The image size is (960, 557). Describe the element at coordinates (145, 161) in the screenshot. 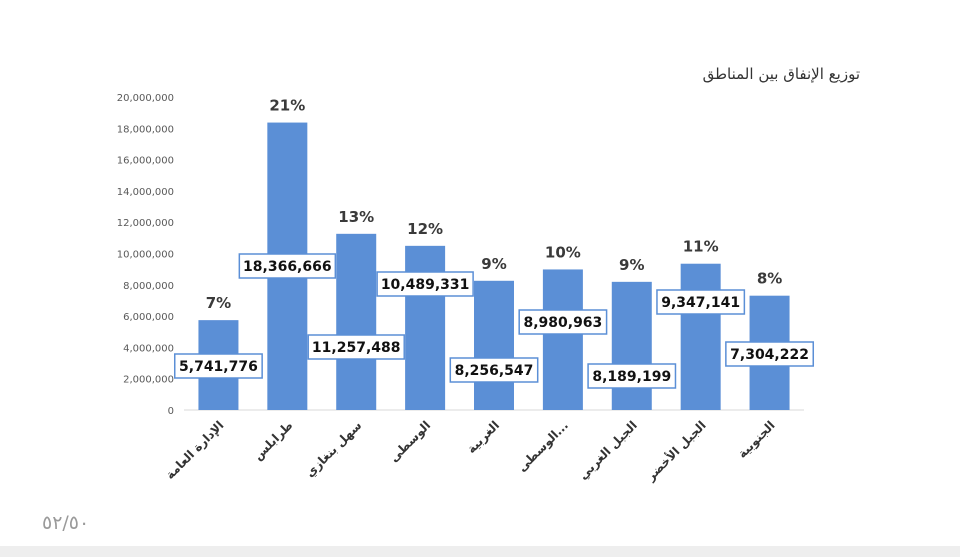

I see `y-tick-label: 16,000,000` at that location.